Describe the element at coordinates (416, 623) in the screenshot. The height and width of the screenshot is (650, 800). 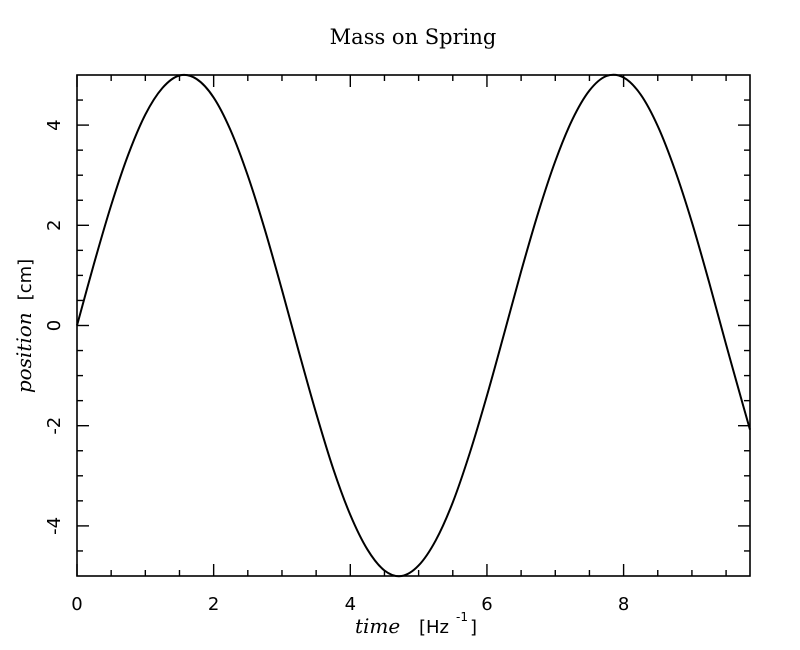
I see `x-axis-label: time [Hz -1 ]` at that location.